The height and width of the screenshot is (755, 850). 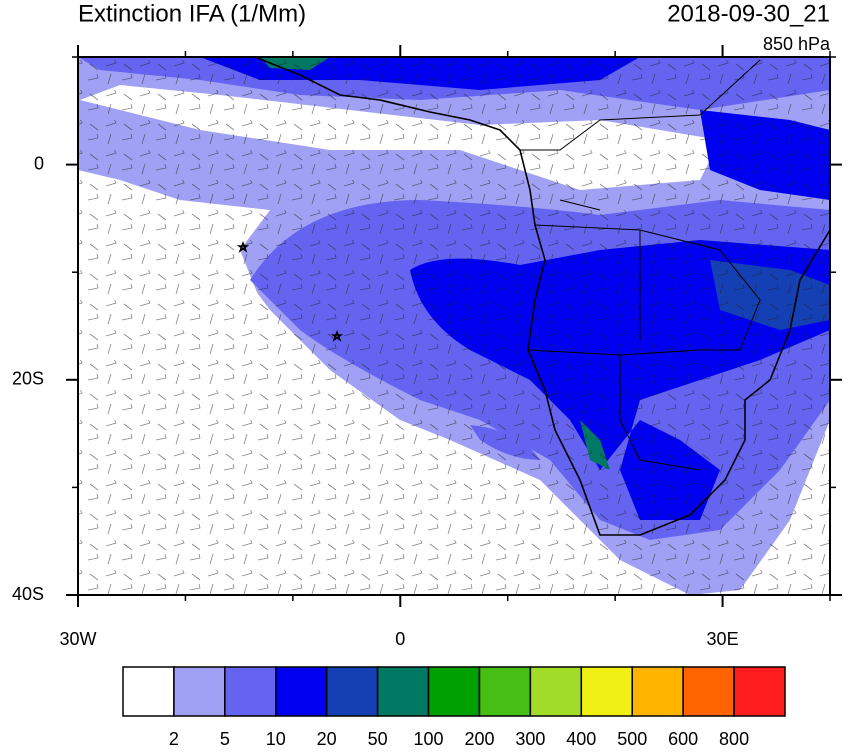 What do you see at coordinates (632, 739) in the screenshot?
I see `colorbar-label: 500` at bounding box center [632, 739].